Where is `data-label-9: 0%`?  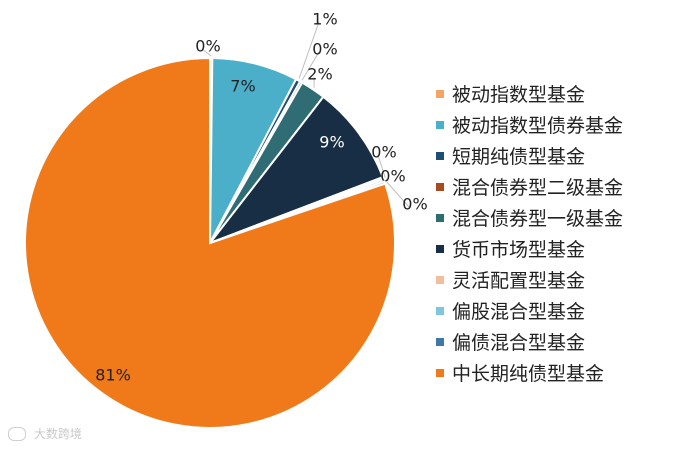
data-label-9: 0% is located at coordinates (414, 204).